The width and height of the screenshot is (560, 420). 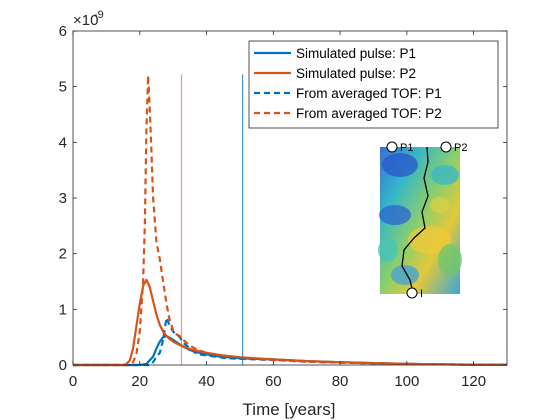 I want to click on x-tick-label: 120, so click(x=473, y=381).